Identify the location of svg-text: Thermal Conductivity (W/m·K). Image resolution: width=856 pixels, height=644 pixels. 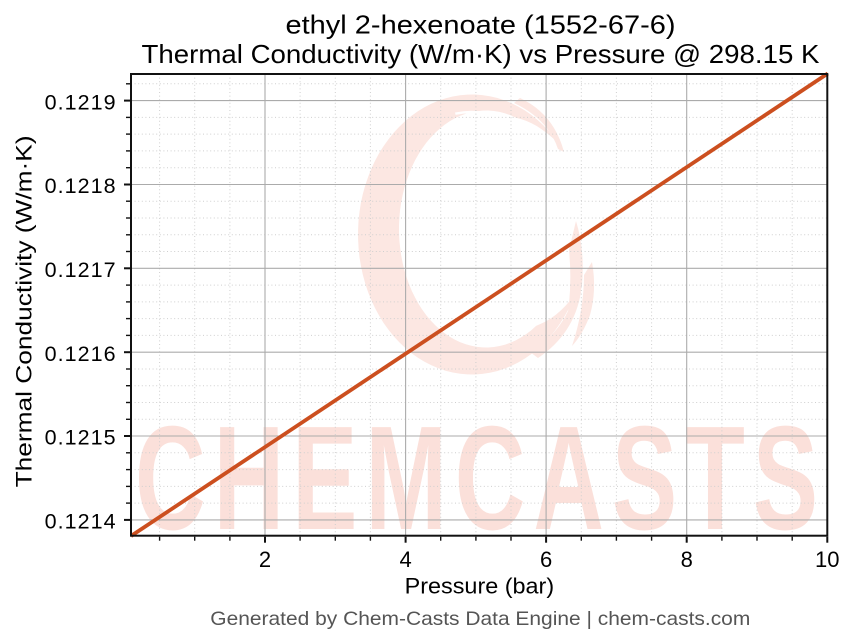
(24, 311).